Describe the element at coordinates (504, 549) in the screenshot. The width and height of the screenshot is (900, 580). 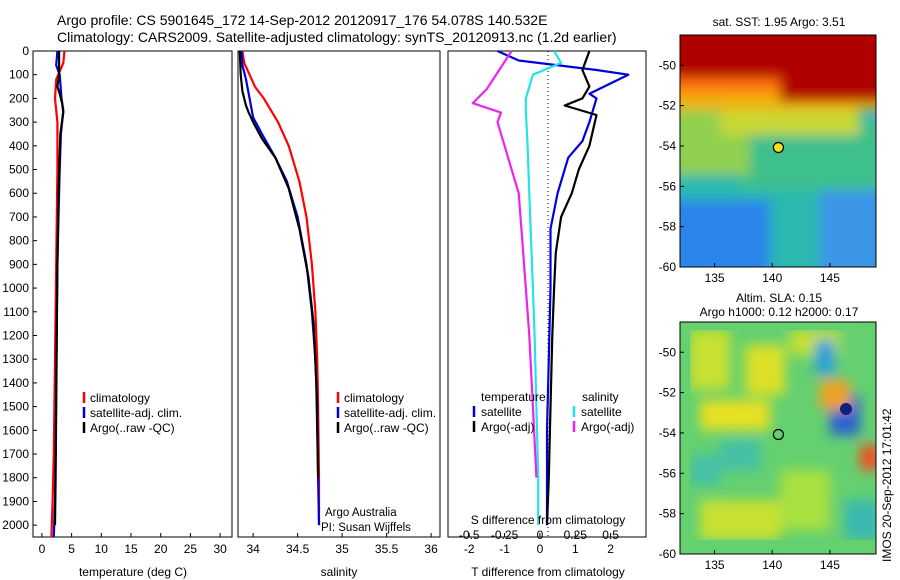
I see `x-tick-label: -1` at that location.